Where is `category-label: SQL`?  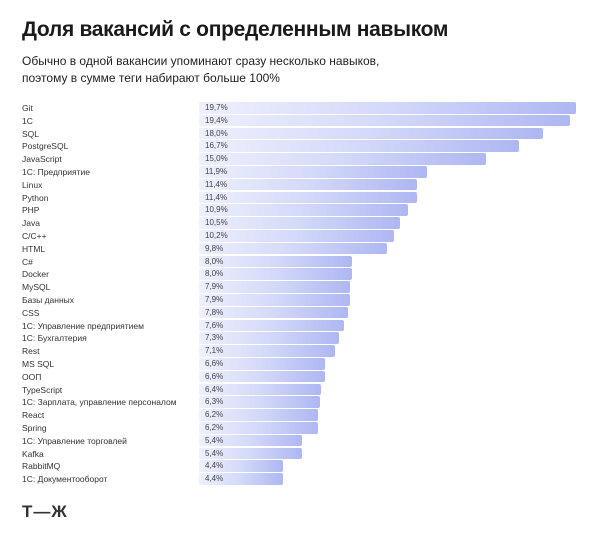 category-label: SQL is located at coordinates (31, 133).